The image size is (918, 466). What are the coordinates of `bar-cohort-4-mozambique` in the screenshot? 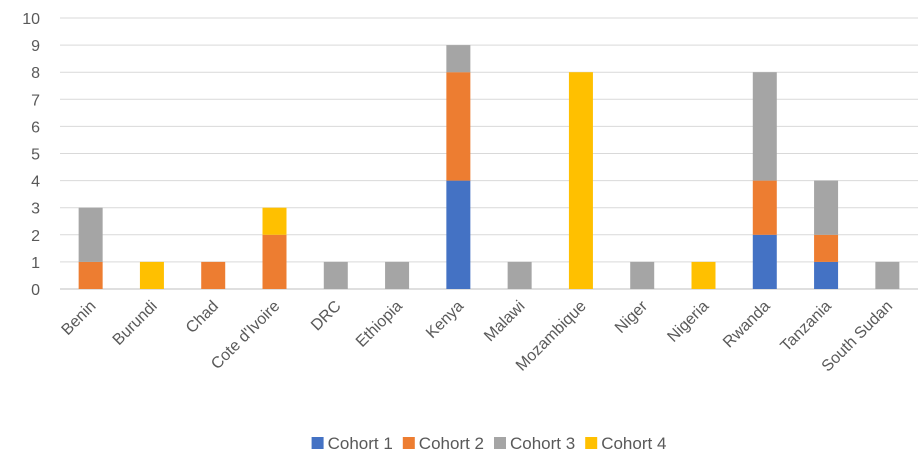 It's located at (580, 180).